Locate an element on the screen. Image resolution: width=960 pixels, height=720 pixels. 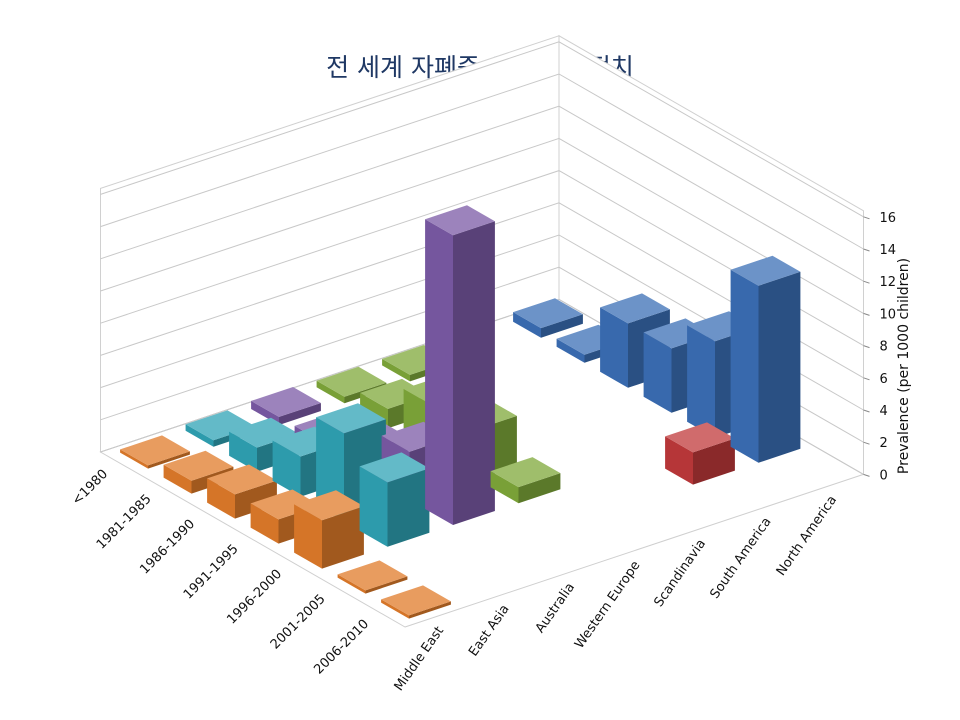
region-tick-label: South America is located at coordinates (740, 558).